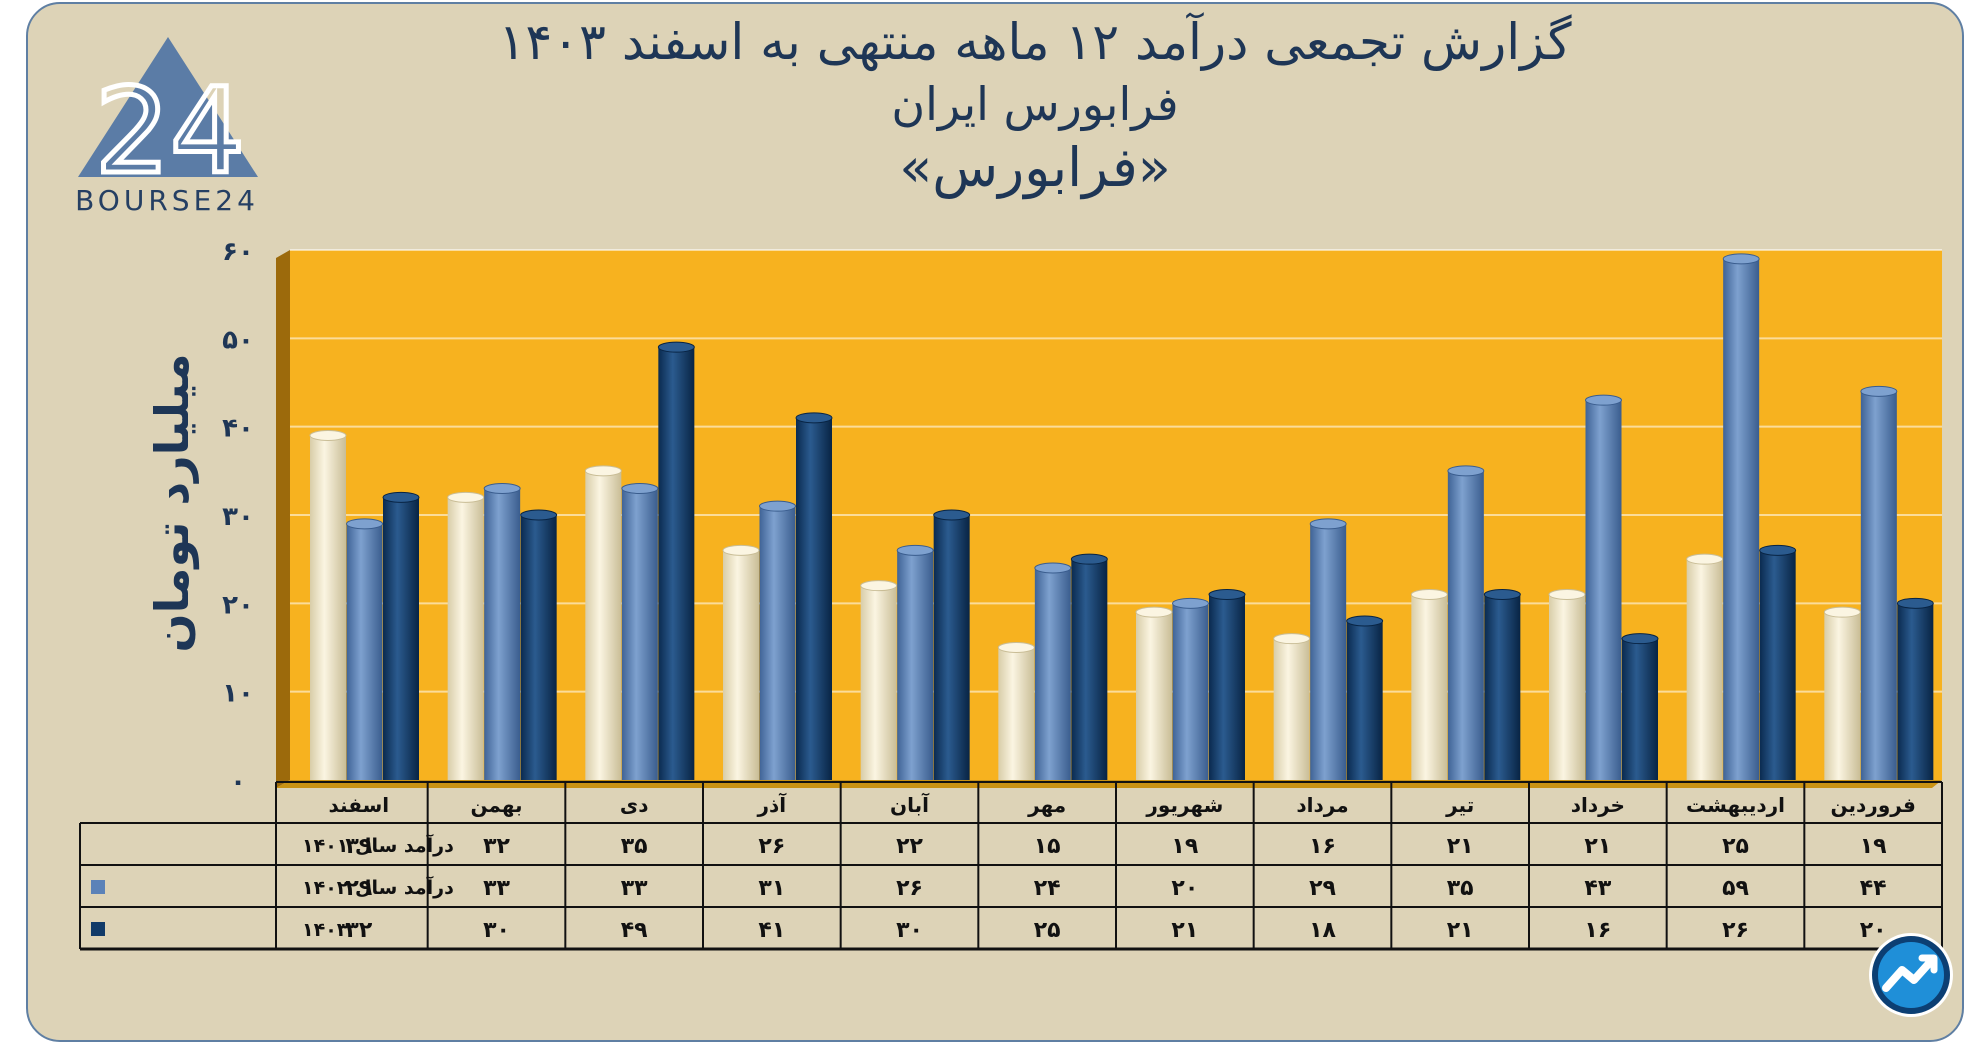 Image resolution: width=1986 pixels, height=1047 pixels. What do you see at coordinates (1047, 846) in the screenshot?
I see `data-label: ۱۵` at bounding box center [1047, 846].